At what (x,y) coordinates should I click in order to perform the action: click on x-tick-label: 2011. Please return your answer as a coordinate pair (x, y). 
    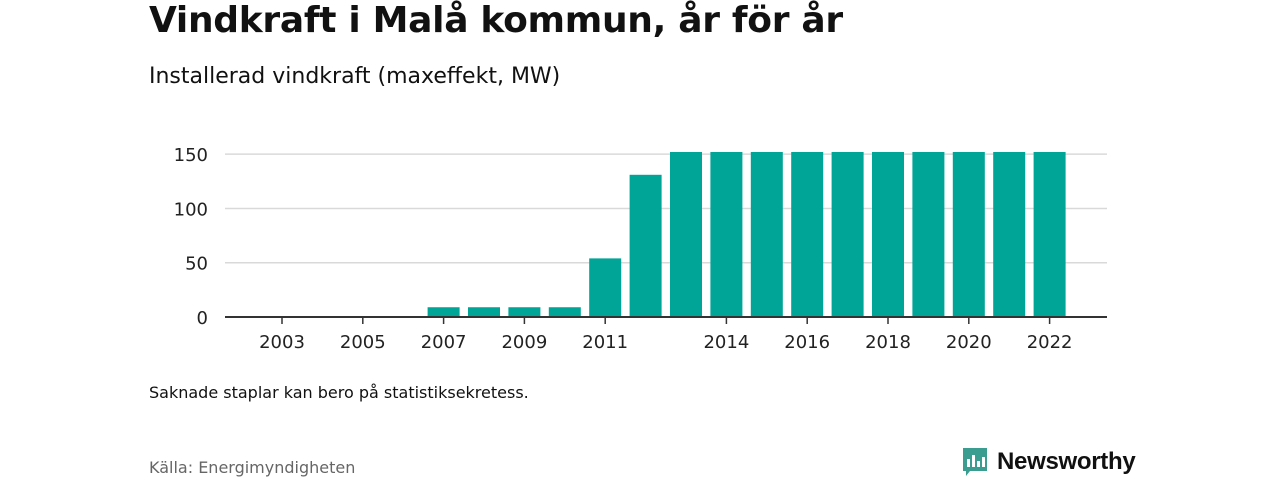
    Looking at the image, I should click on (605, 342).